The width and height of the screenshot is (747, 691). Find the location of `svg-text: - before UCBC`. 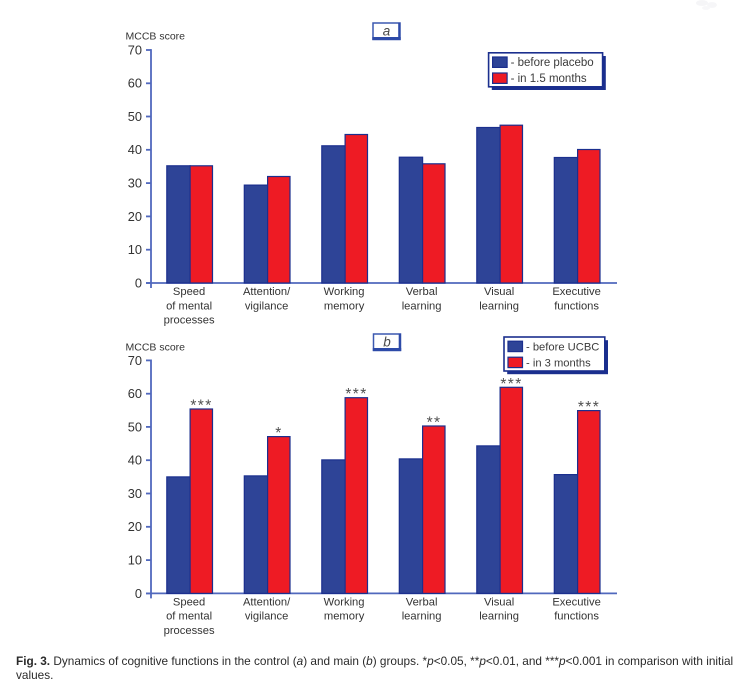

svg-text: - before UCBC is located at coordinates (562, 347).